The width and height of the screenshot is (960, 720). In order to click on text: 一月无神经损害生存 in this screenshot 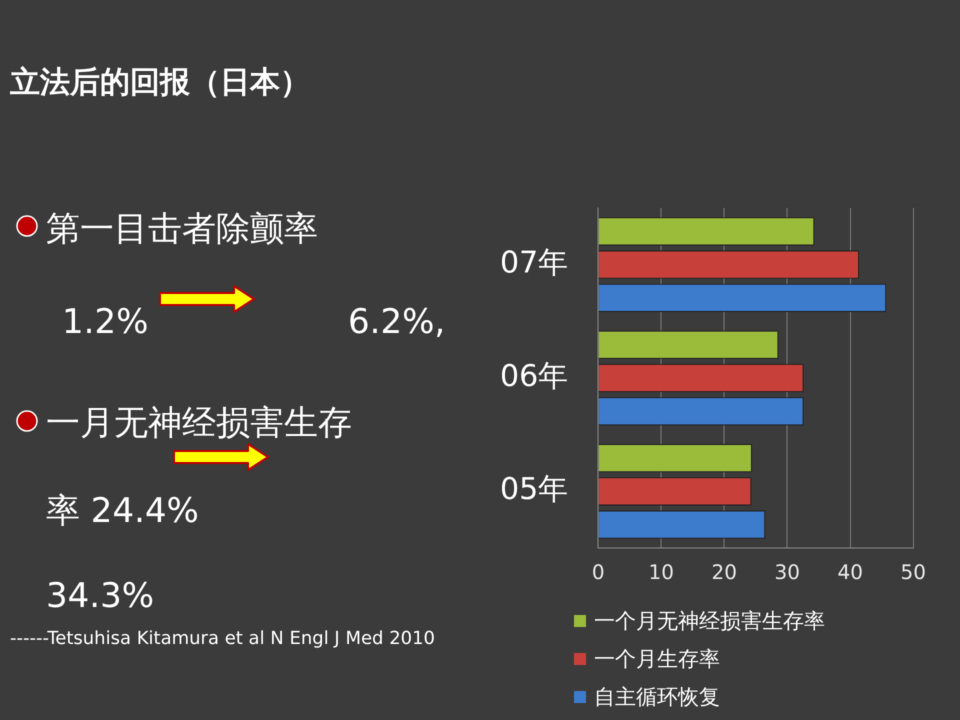, I will do `click(199, 423)`.